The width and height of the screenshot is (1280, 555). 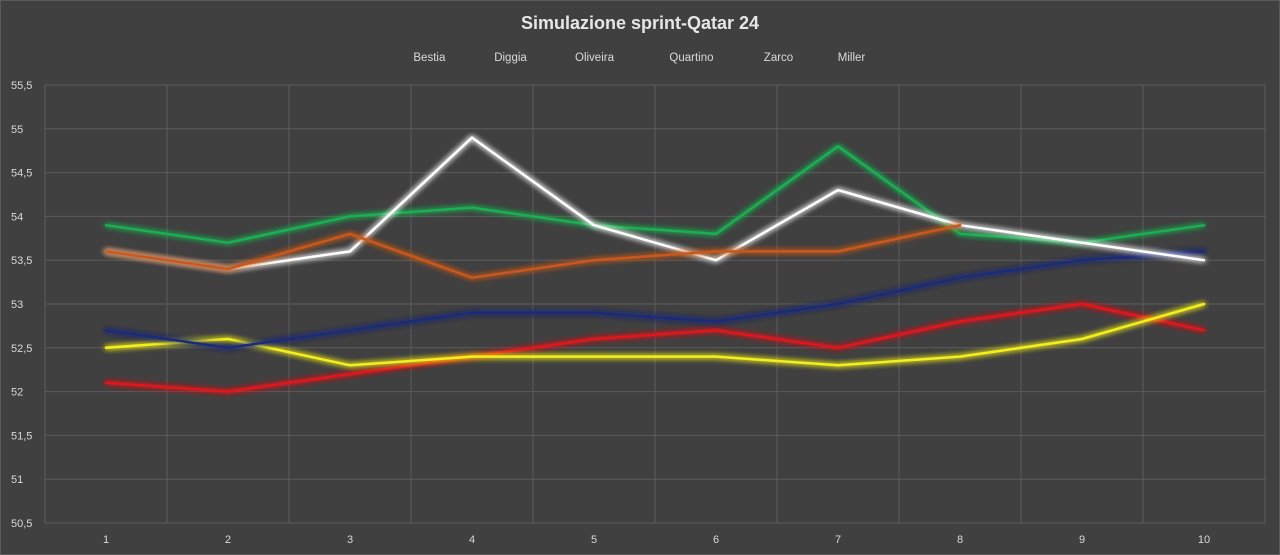 What do you see at coordinates (1082, 540) in the screenshot?
I see `x-tick-label: 9` at bounding box center [1082, 540].